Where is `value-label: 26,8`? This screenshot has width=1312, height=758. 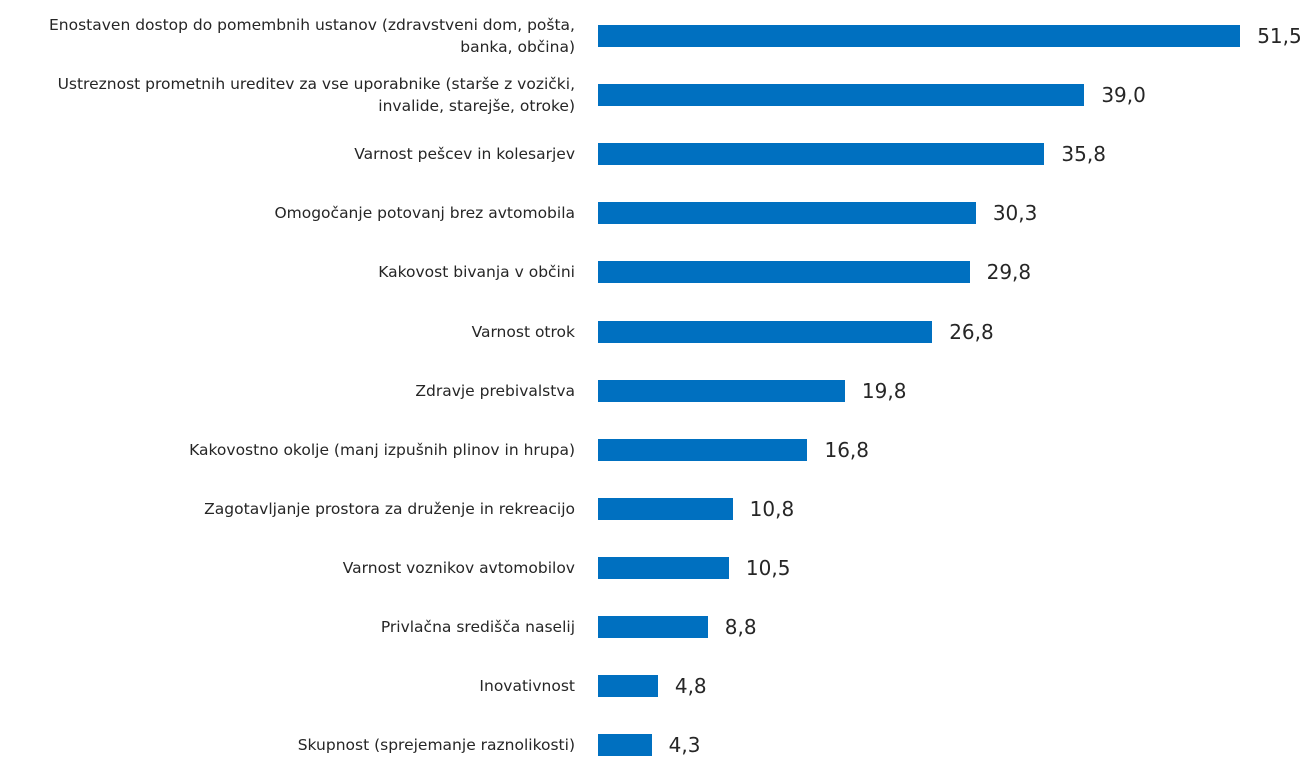
value-label: 26,8 is located at coordinates (971, 331).